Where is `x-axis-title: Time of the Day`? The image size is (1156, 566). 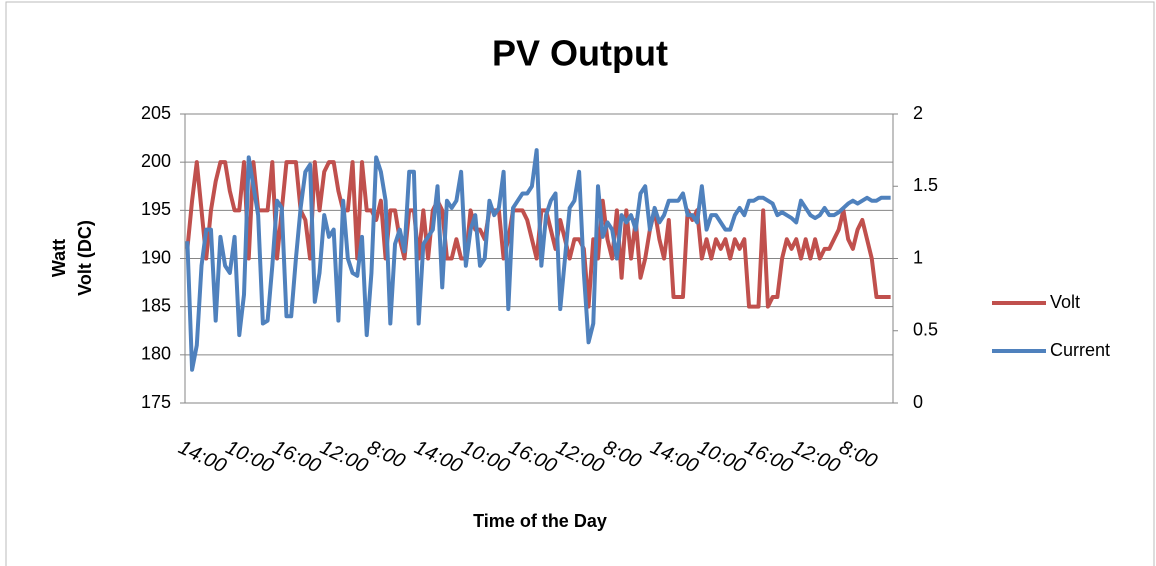 x-axis-title: Time of the Day is located at coordinates (540, 521).